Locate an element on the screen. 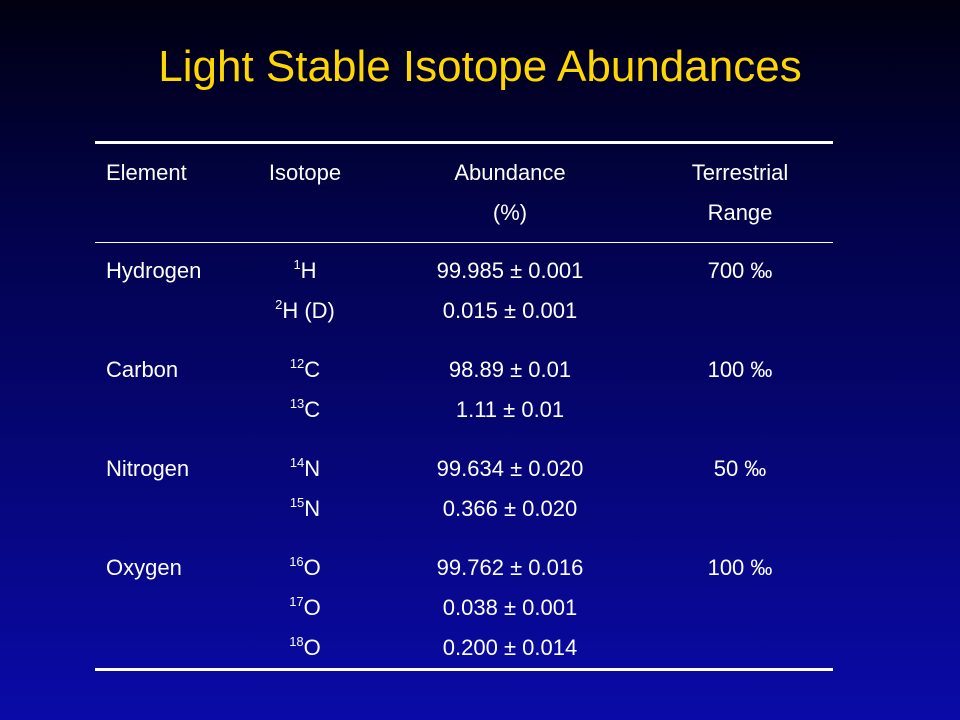 This screenshot has width=960, height=720. table-cell-isotope: 14N 15N is located at coordinates (305, 489).